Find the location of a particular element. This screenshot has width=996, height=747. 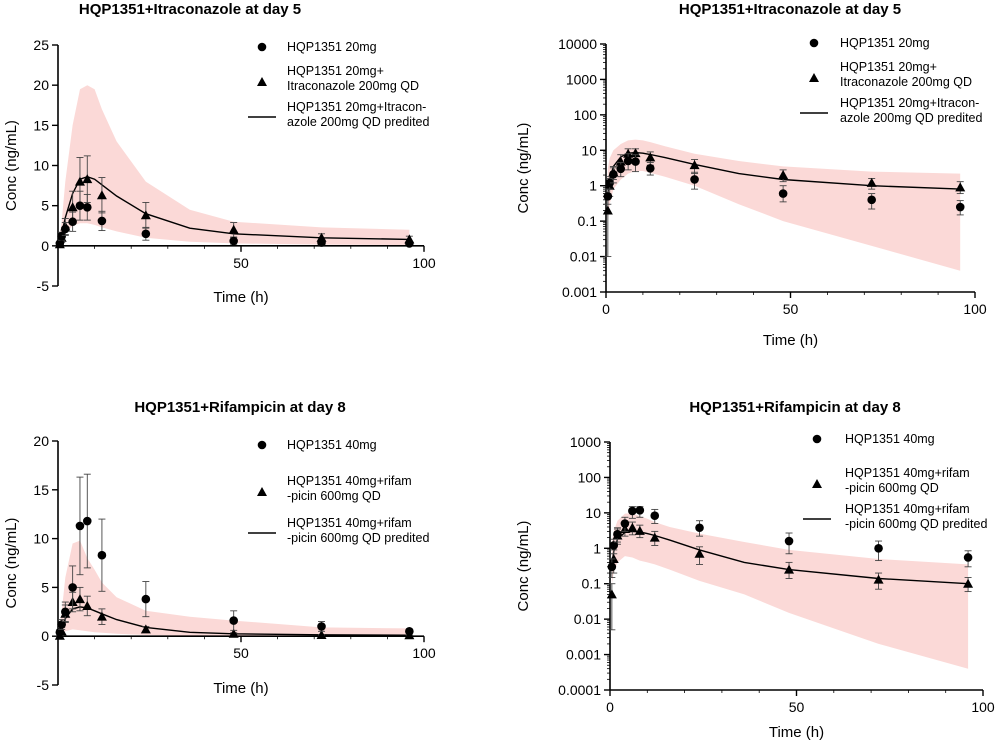

y-tick-label: 1000 is located at coordinates (585, 442).